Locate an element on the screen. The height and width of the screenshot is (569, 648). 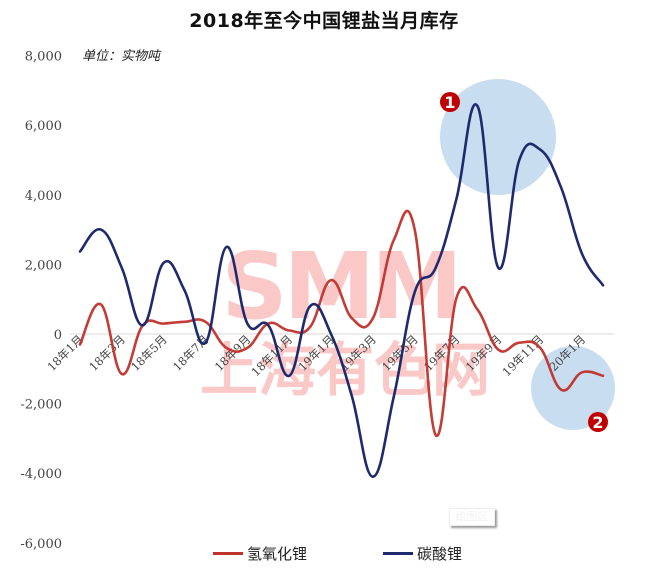
x-tick-label: 18年1月 is located at coordinates (65, 353).